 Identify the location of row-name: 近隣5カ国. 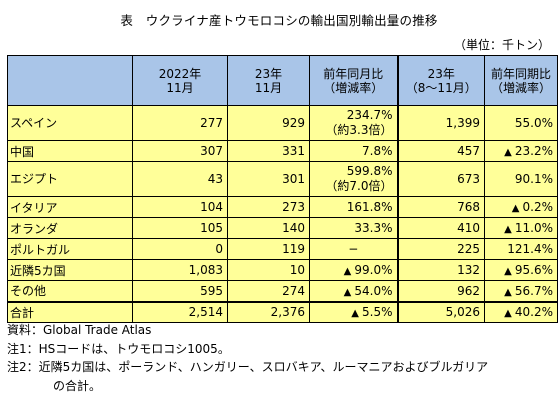
(70, 270).